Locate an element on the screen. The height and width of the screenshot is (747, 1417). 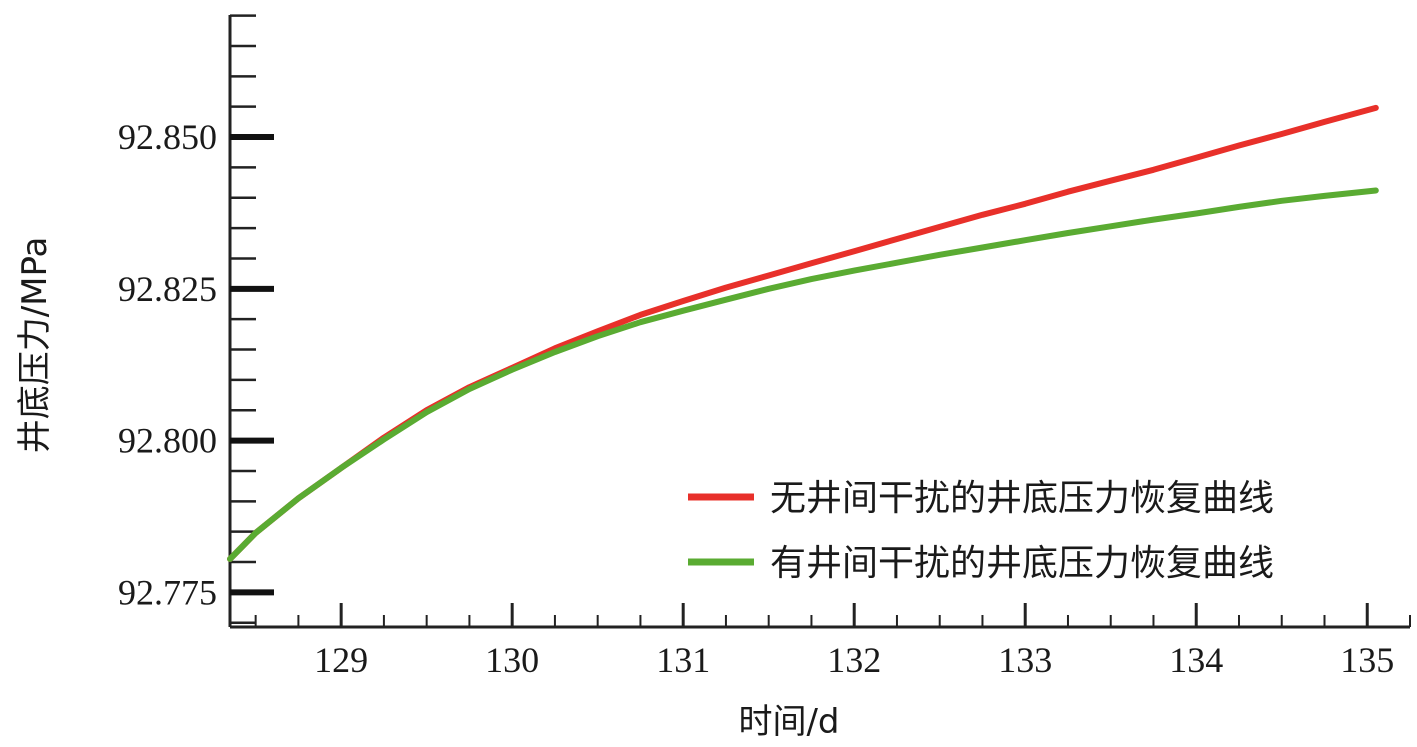
y-tick-label: 92.825 is located at coordinates (167, 289).